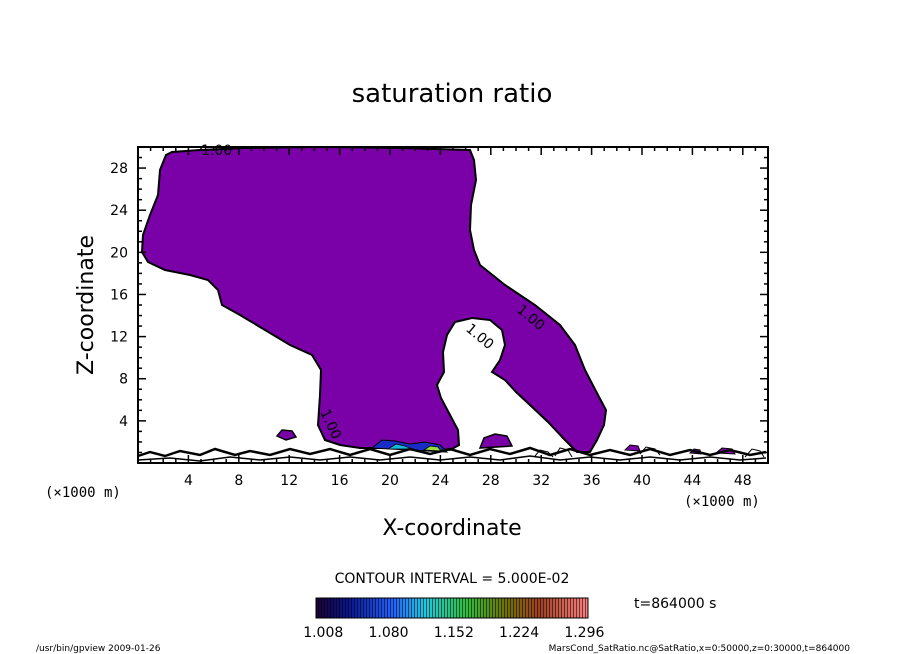  Describe the element at coordinates (119, 253) in the screenshot. I see `y-tick-label: 20` at that location.